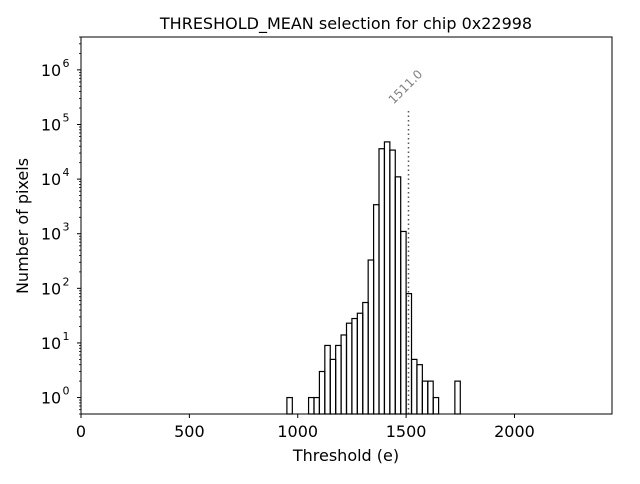  I want to click on y-tick-exponent: 4, so click(66, 172).